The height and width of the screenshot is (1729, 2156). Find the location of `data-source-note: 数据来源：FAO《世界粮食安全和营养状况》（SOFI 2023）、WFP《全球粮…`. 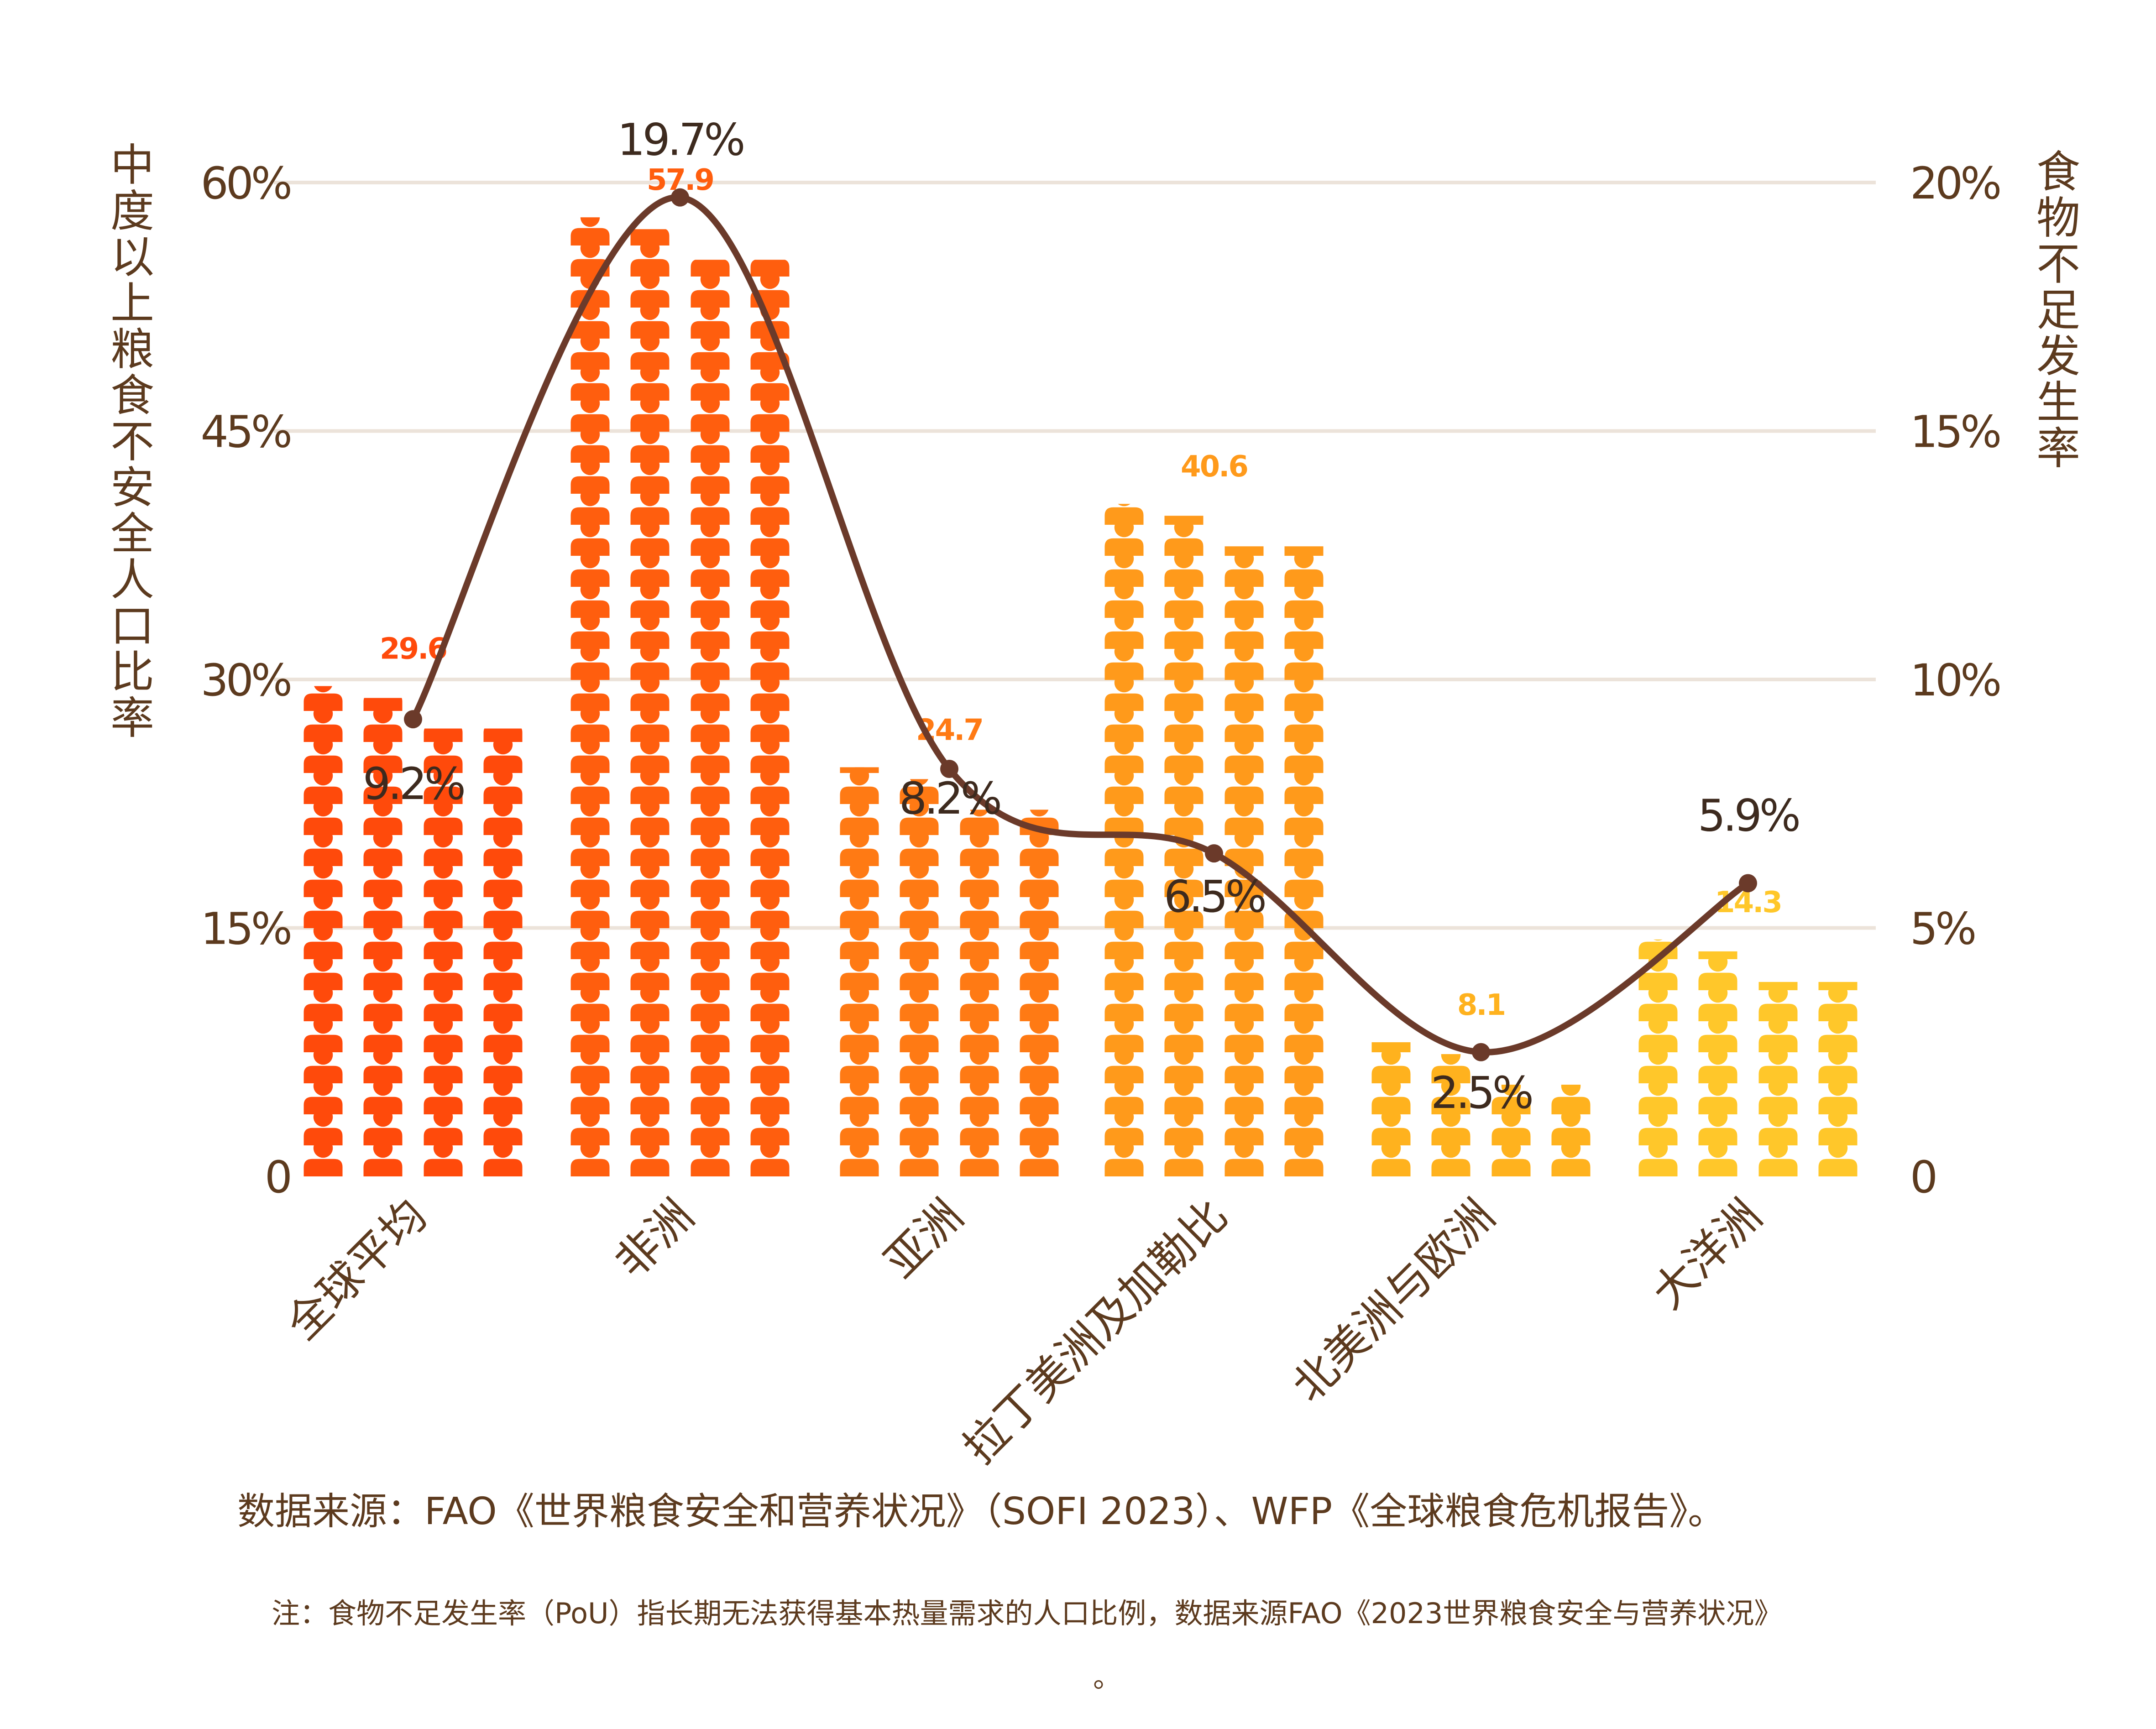

data-source-note: 数据来源：FAO《世界粮食安全和营养状况》（SOFI 2023）、WFP《全球粮… is located at coordinates (982, 1511).